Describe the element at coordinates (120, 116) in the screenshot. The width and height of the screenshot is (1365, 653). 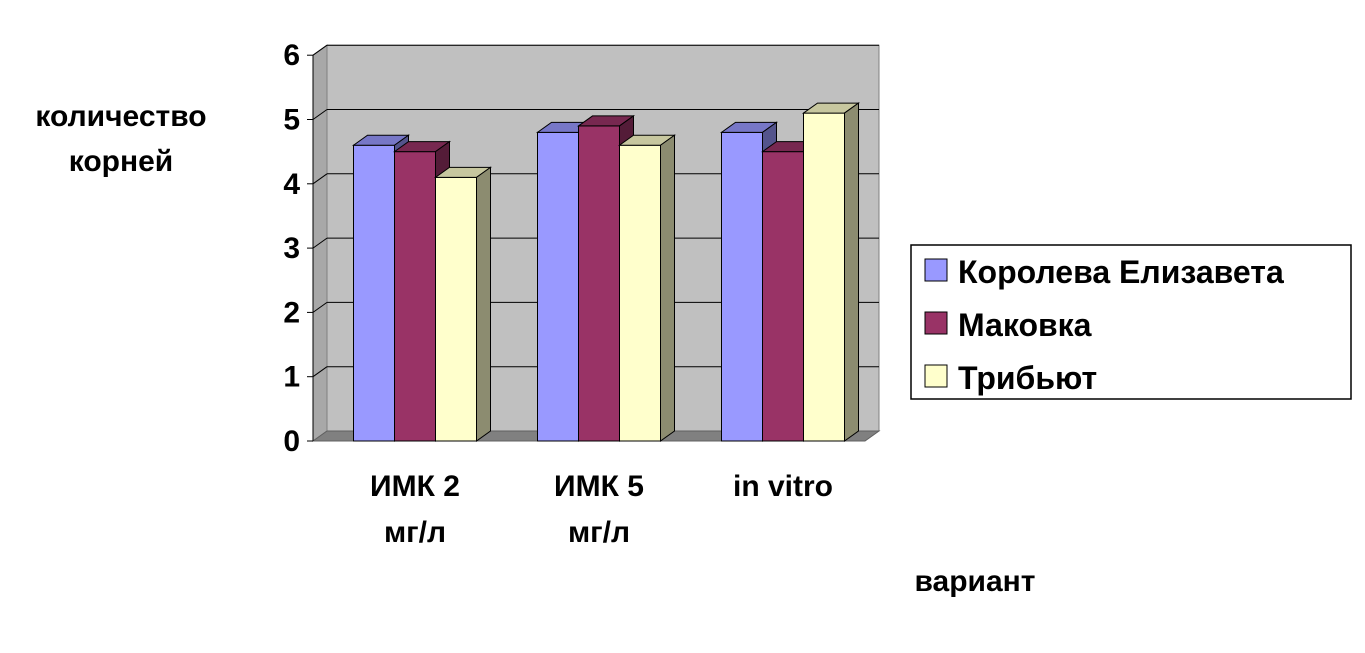
I see `y-axis-title-line: количество` at that location.